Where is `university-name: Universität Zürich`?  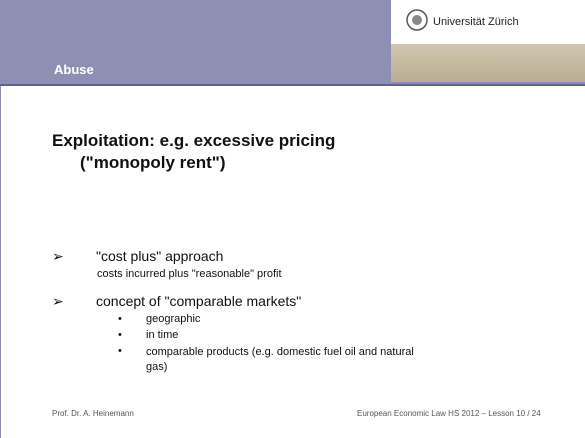
university-name: Universität Zürich is located at coordinates (476, 22).